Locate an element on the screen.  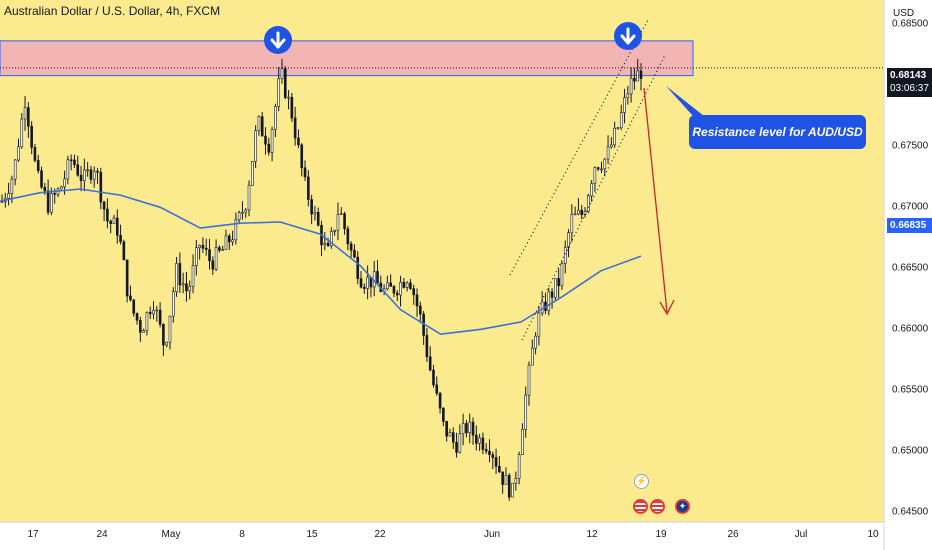
x-tick-label: 24 is located at coordinates (102, 534).